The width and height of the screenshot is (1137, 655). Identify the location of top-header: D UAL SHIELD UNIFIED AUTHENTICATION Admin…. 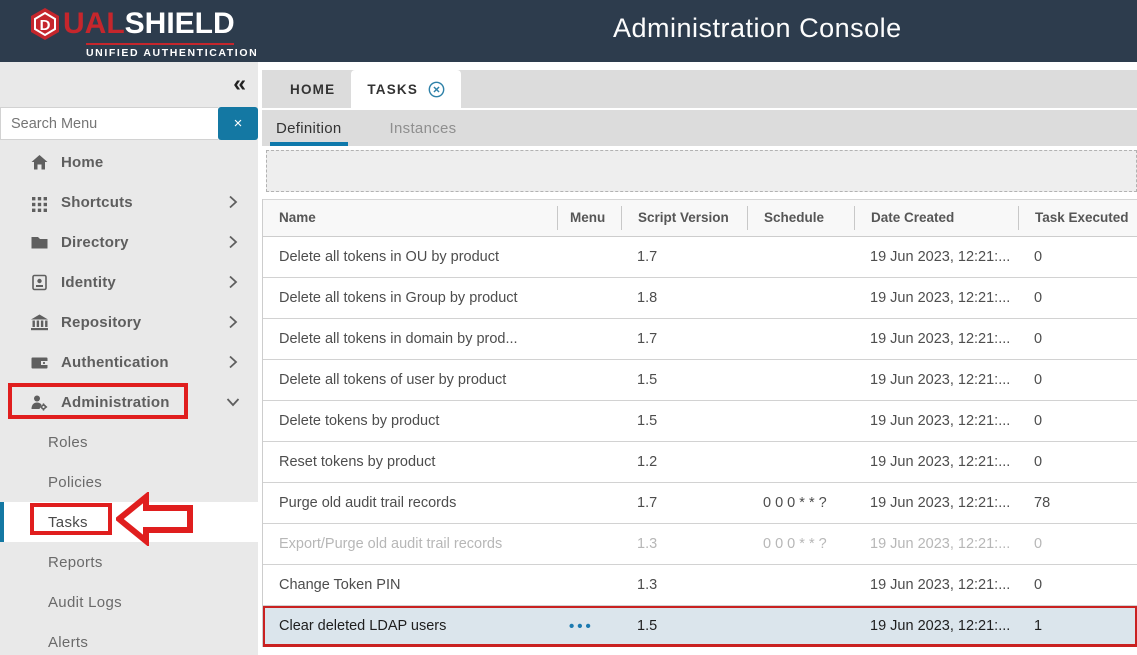
(568, 31).